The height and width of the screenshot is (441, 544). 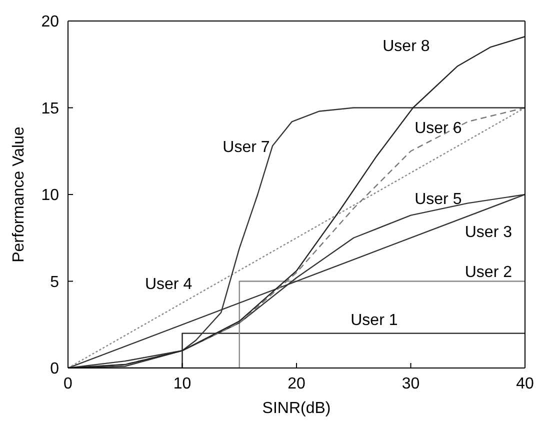 I want to click on y-tick-label: 15, so click(x=50, y=109).